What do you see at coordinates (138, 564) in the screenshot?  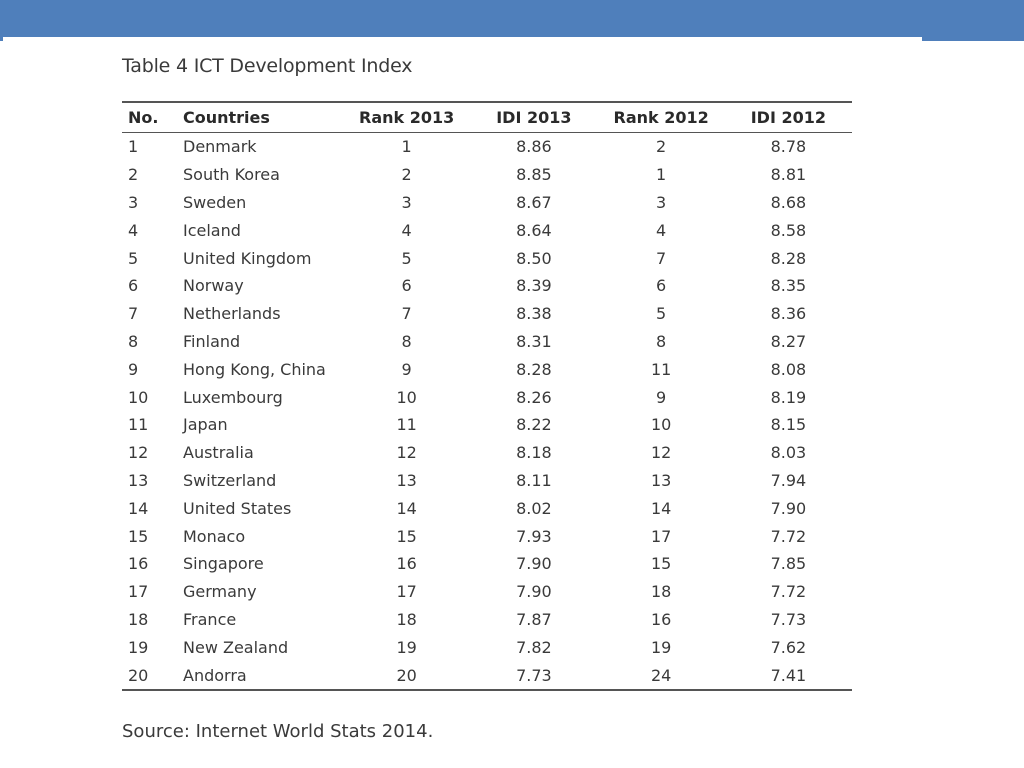 I see `cell-no: 16` at bounding box center [138, 564].